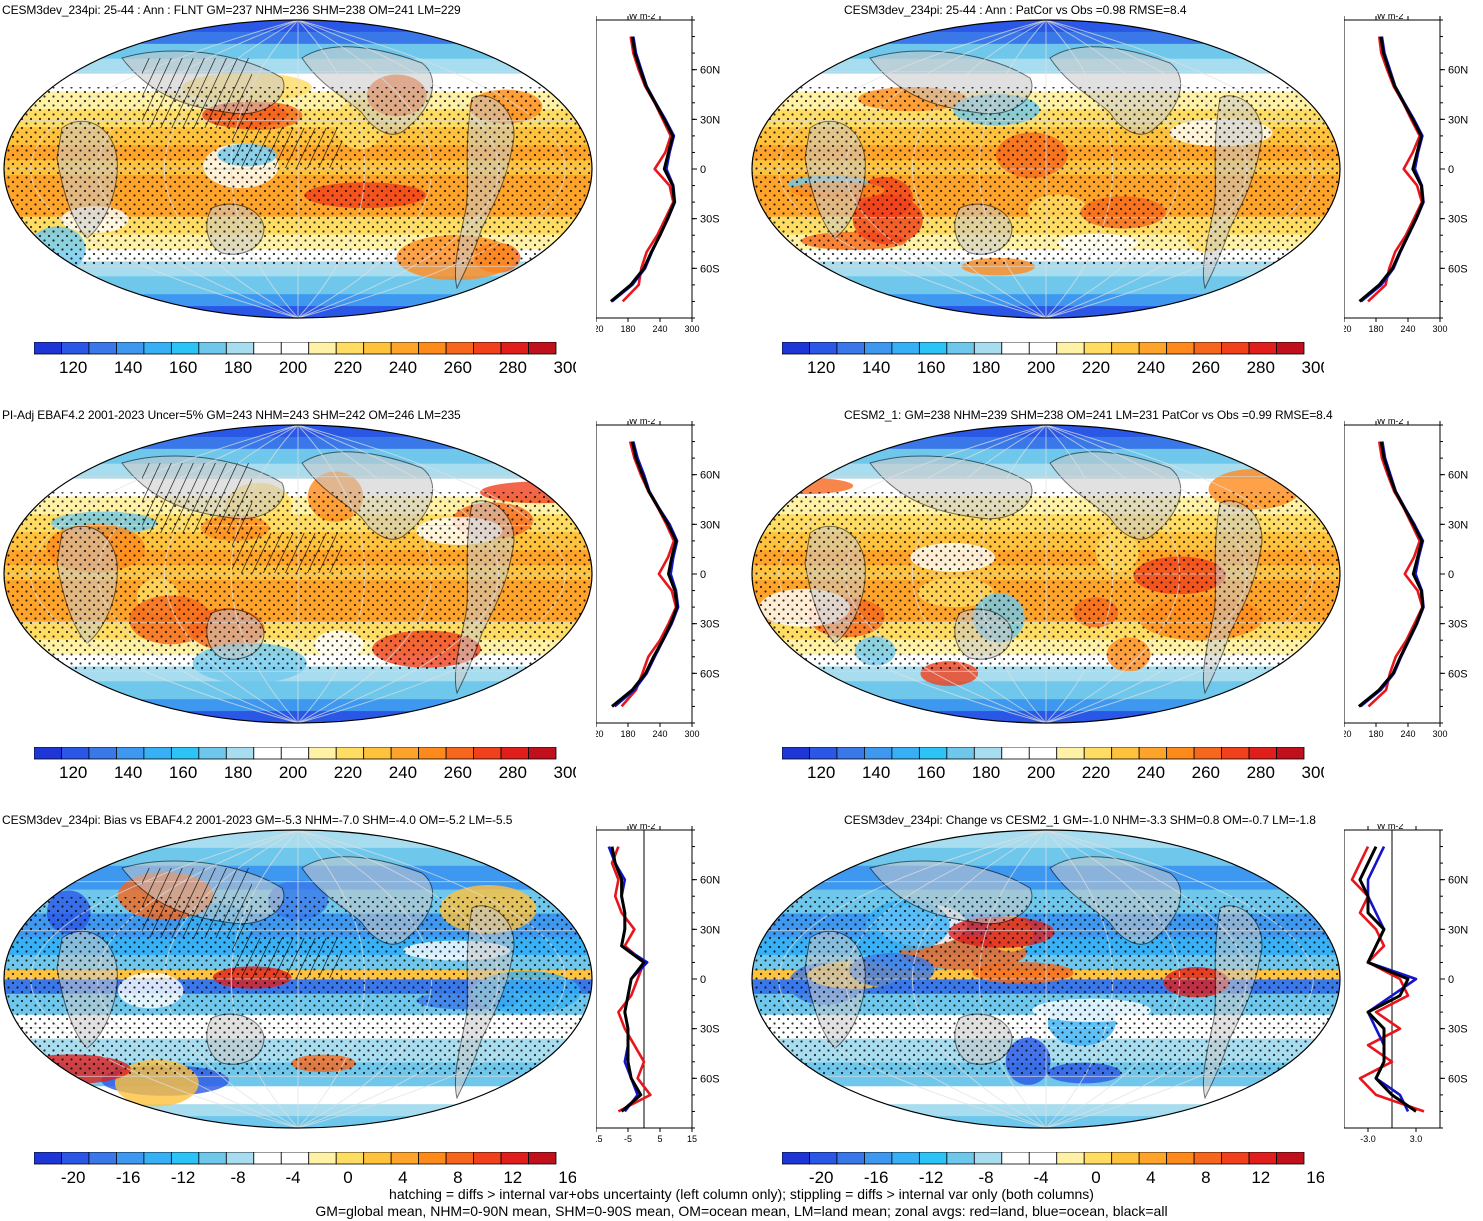 This screenshot has width=1483, height=1221. Describe the element at coordinates (1205, 1177) in the screenshot. I see `colorbar-label: 8` at that location.